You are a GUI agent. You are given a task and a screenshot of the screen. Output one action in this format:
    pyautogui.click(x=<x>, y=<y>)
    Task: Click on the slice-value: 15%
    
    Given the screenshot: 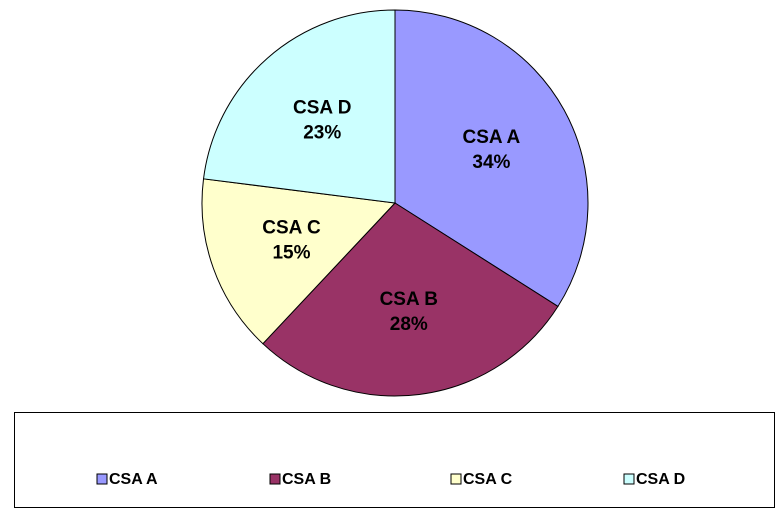 What is the action you would take?
    pyautogui.click(x=291, y=252)
    